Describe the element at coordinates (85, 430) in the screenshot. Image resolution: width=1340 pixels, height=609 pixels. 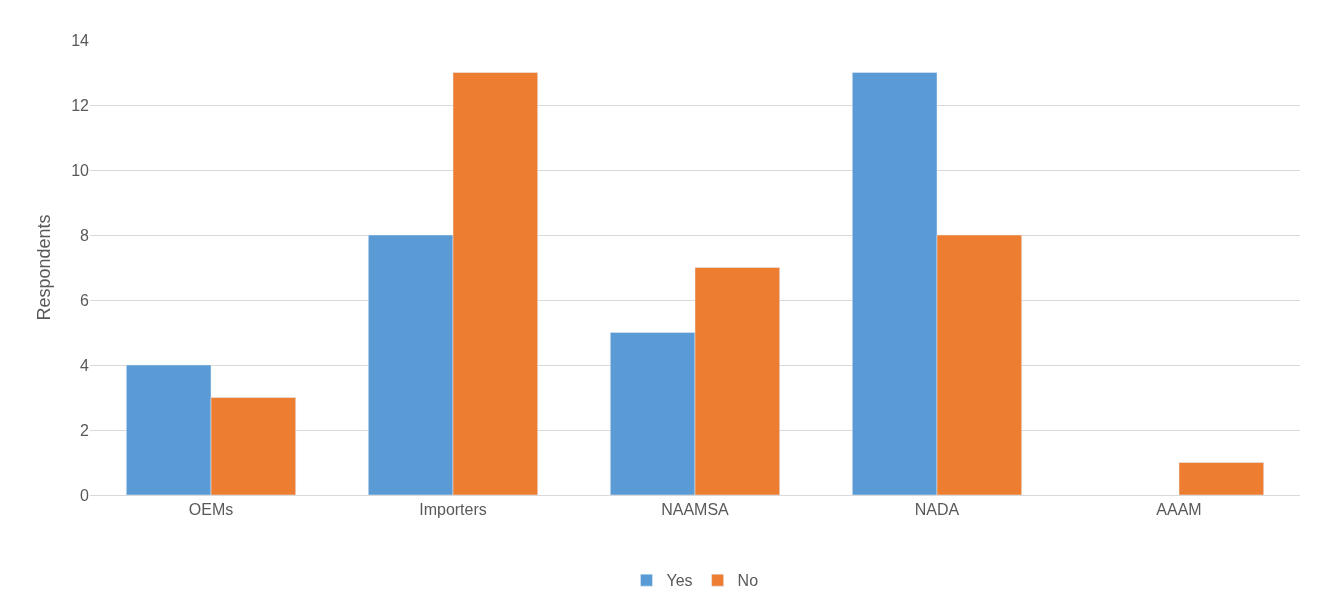
I see `y-tick-label: 2` at that location.